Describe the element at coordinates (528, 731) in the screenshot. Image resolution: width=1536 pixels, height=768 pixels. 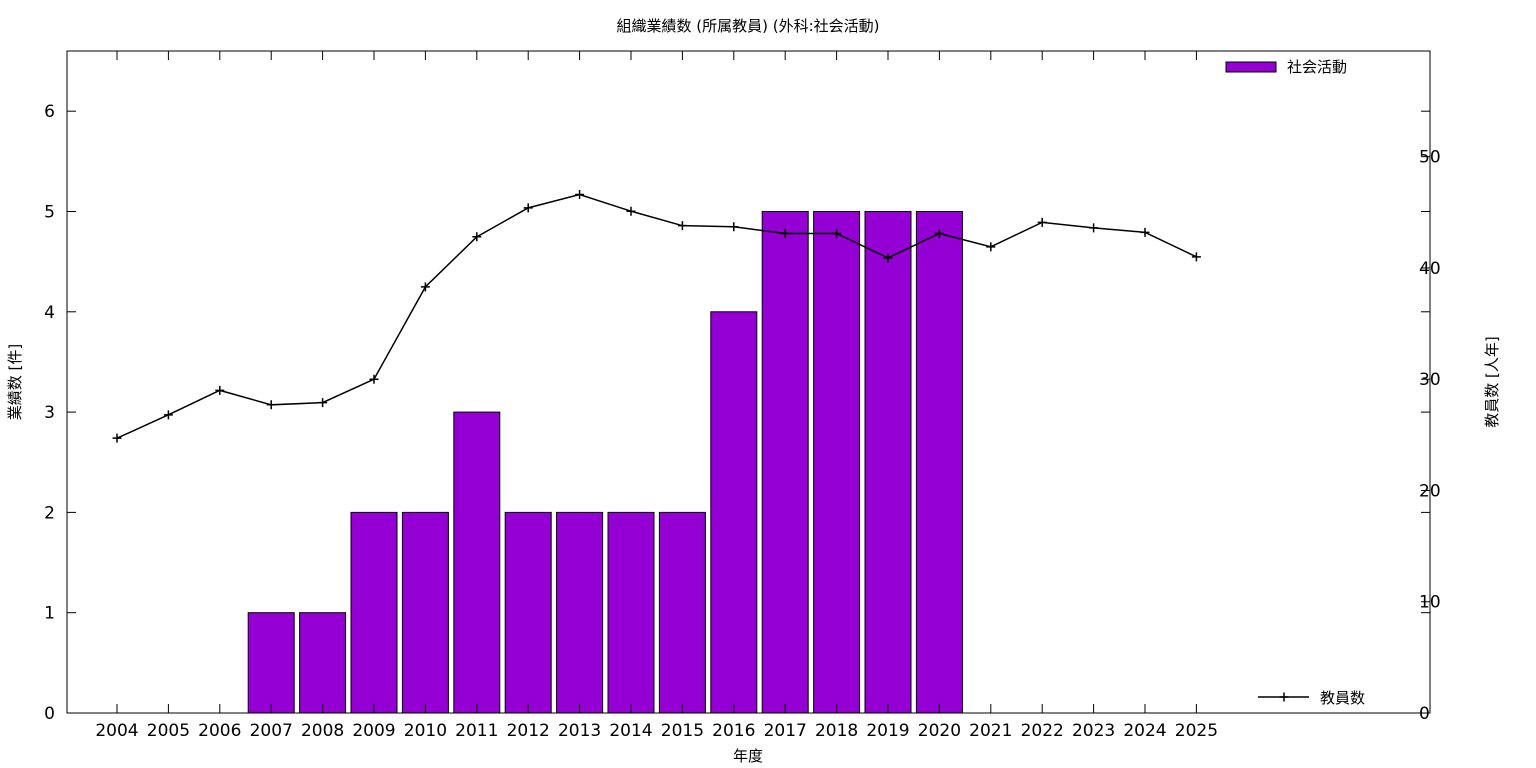
I see `x-tick-label-2012: 2012` at that location.